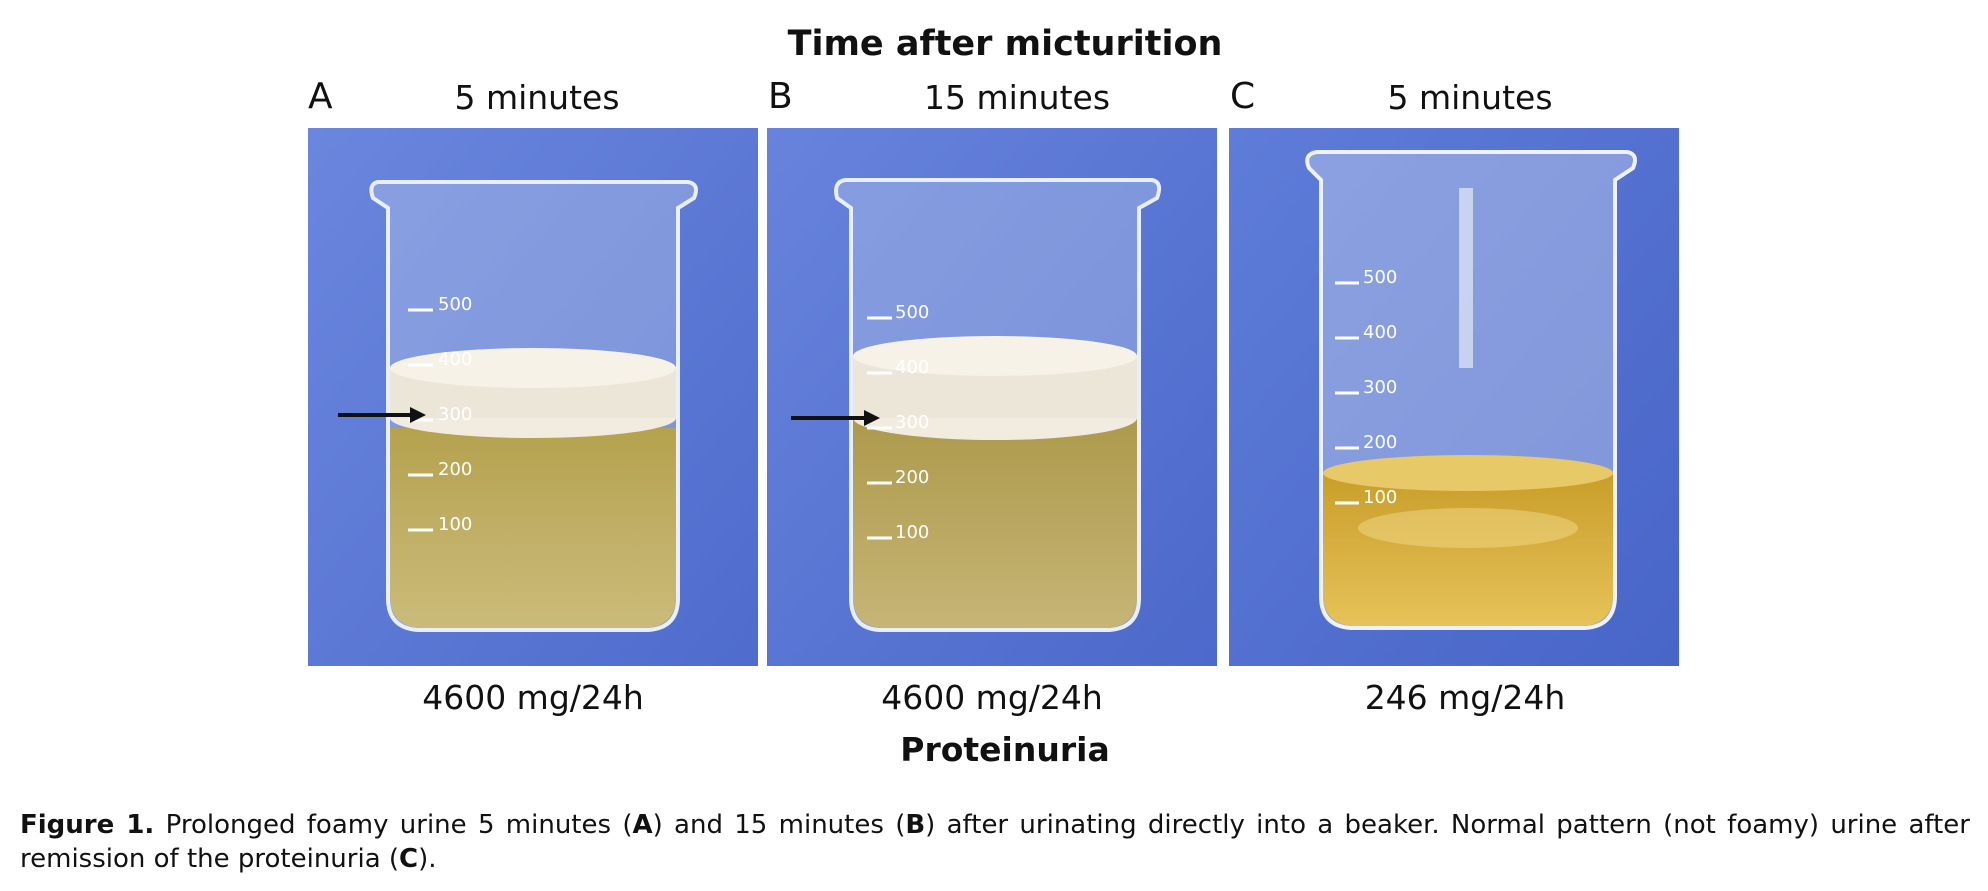  I want to click on scale-a-400: 400, so click(455, 359).